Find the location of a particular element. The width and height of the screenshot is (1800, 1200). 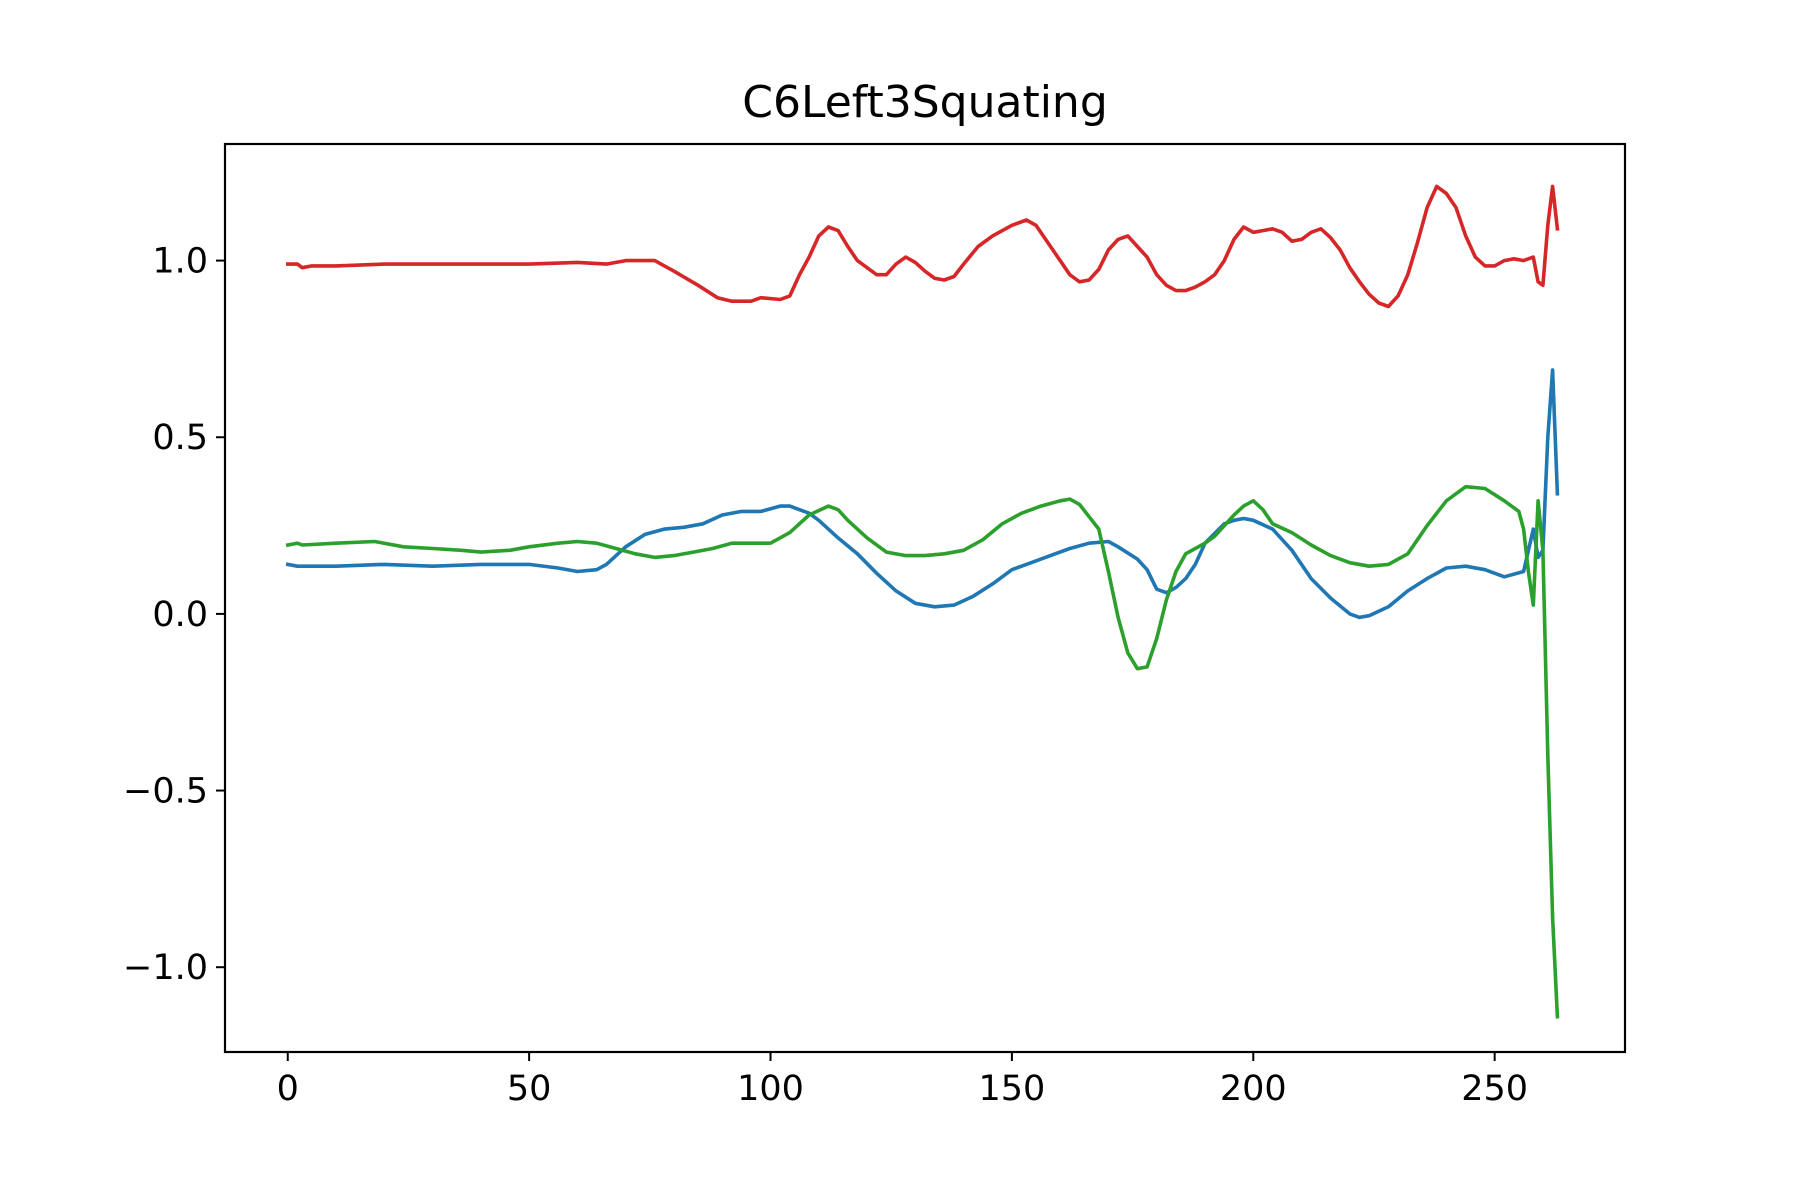

x-tick-label: 0 is located at coordinates (288, 1089).